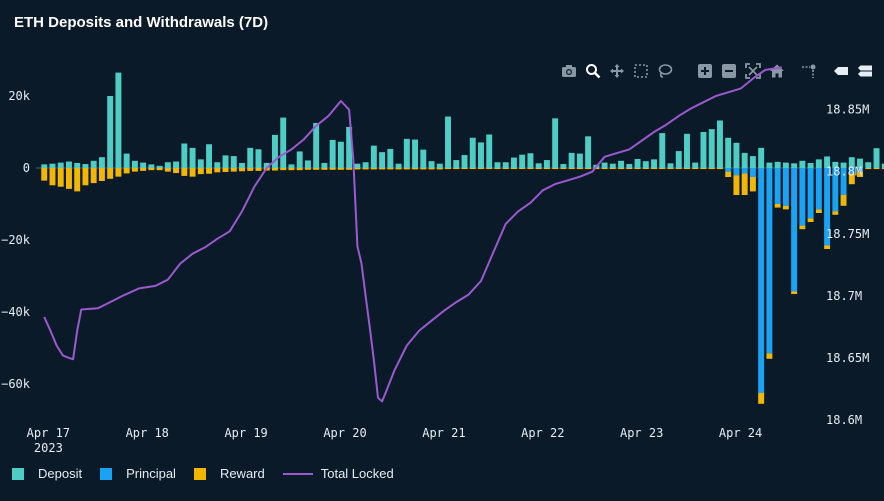  What do you see at coordinates (229, 473) in the screenshot?
I see `legend-item-reward: Reward` at bounding box center [229, 473].